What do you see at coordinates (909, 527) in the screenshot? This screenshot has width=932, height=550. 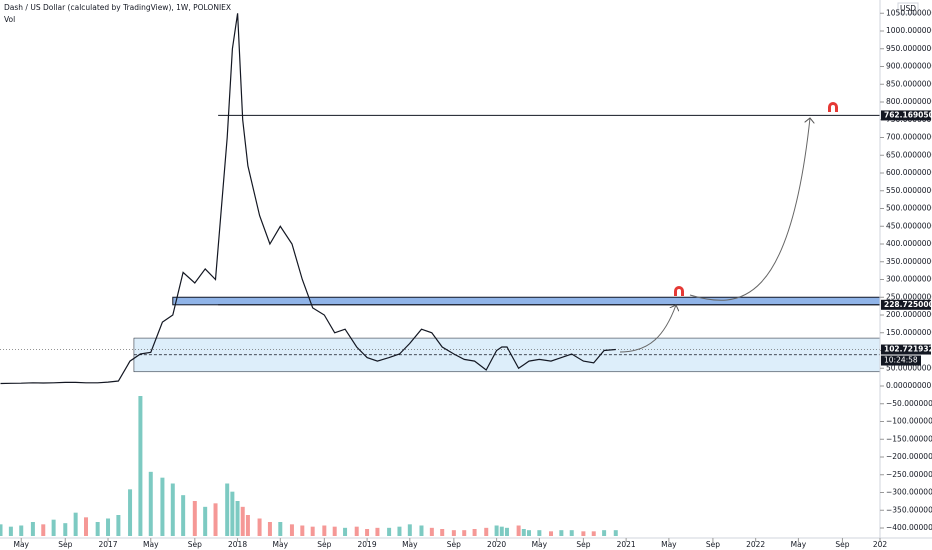 I see `y-tick-label: −400.00000000` at bounding box center [909, 527].